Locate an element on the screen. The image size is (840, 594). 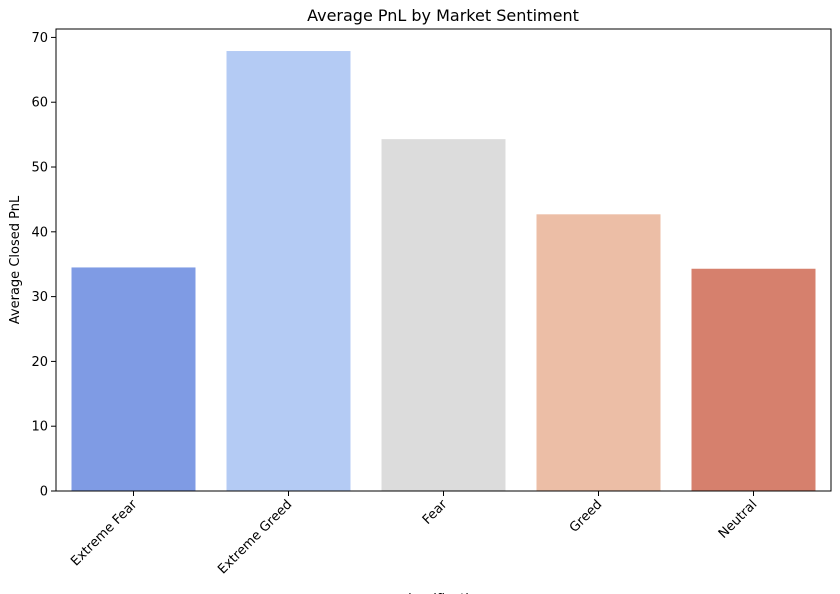
y-tick-label: 30 is located at coordinates (39, 297).